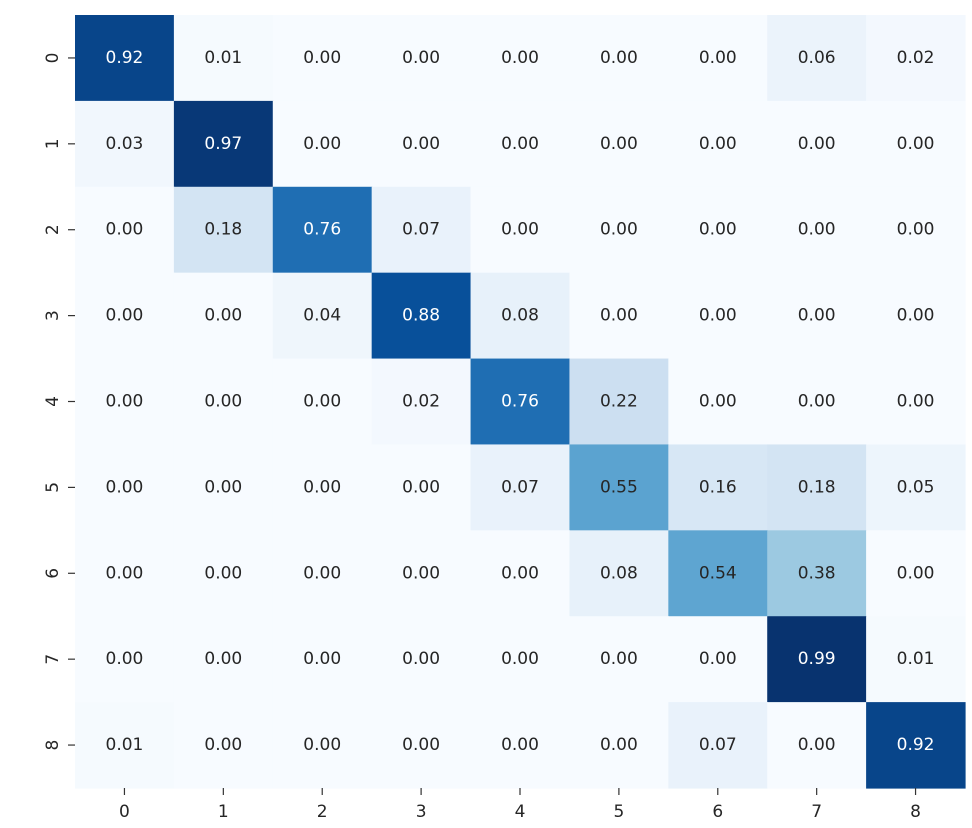 The width and height of the screenshot is (972, 828). Describe the element at coordinates (223, 745) in the screenshot. I see `heatmap-cell-r8-c1` at that location.